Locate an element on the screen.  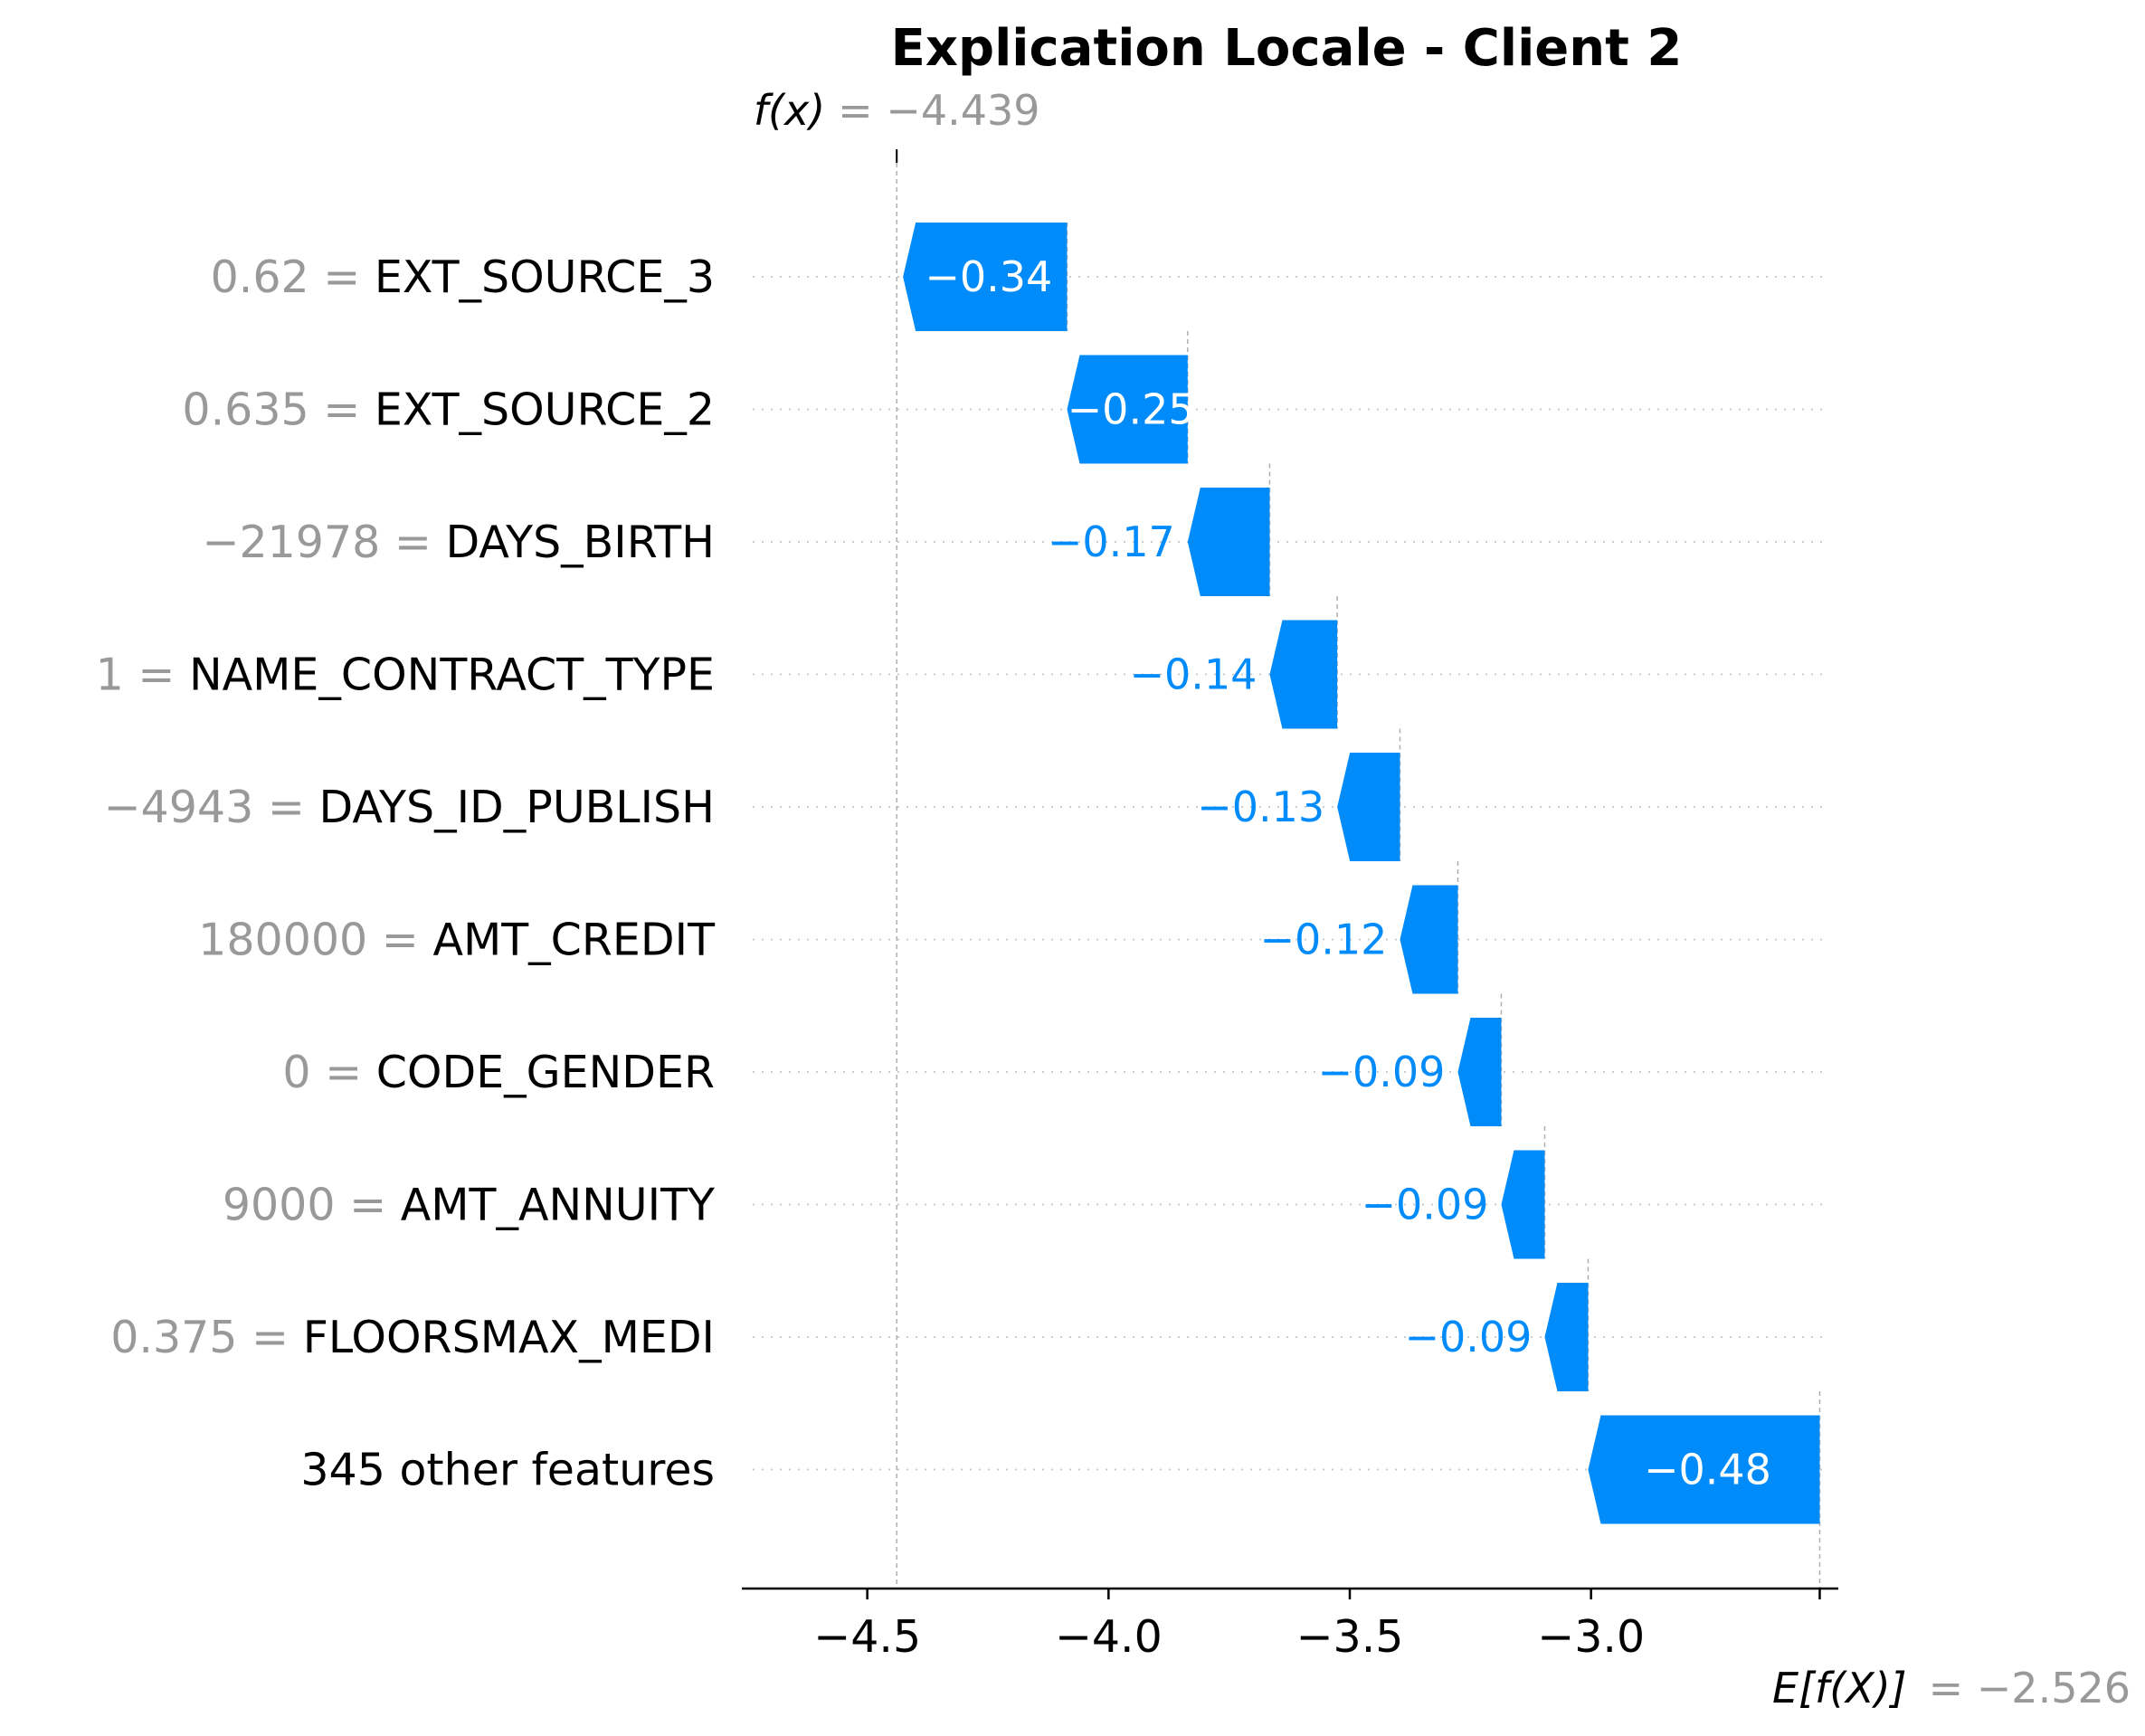
bar-value-label: −0.17 is located at coordinates (1112, 541).